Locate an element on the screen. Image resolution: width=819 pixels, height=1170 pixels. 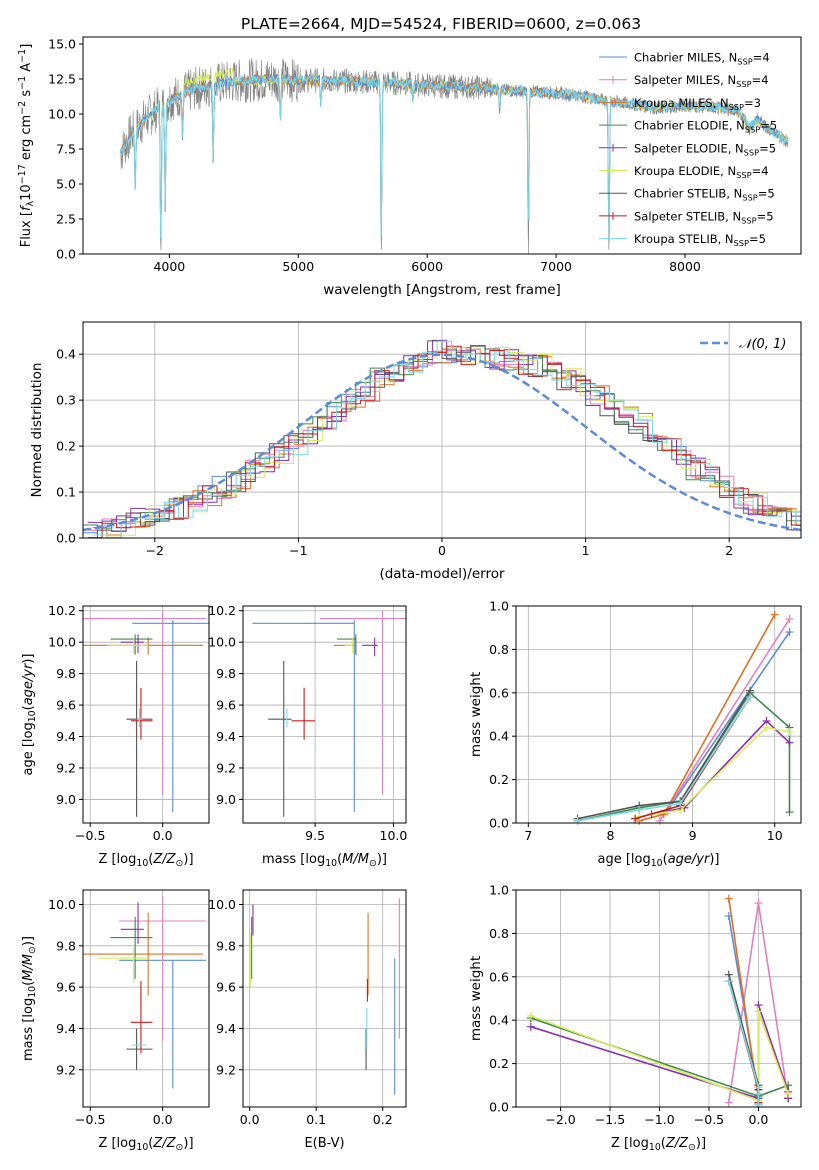
legend-label: Kroupa STELIB, NSSP=5 is located at coordinates (700, 240).